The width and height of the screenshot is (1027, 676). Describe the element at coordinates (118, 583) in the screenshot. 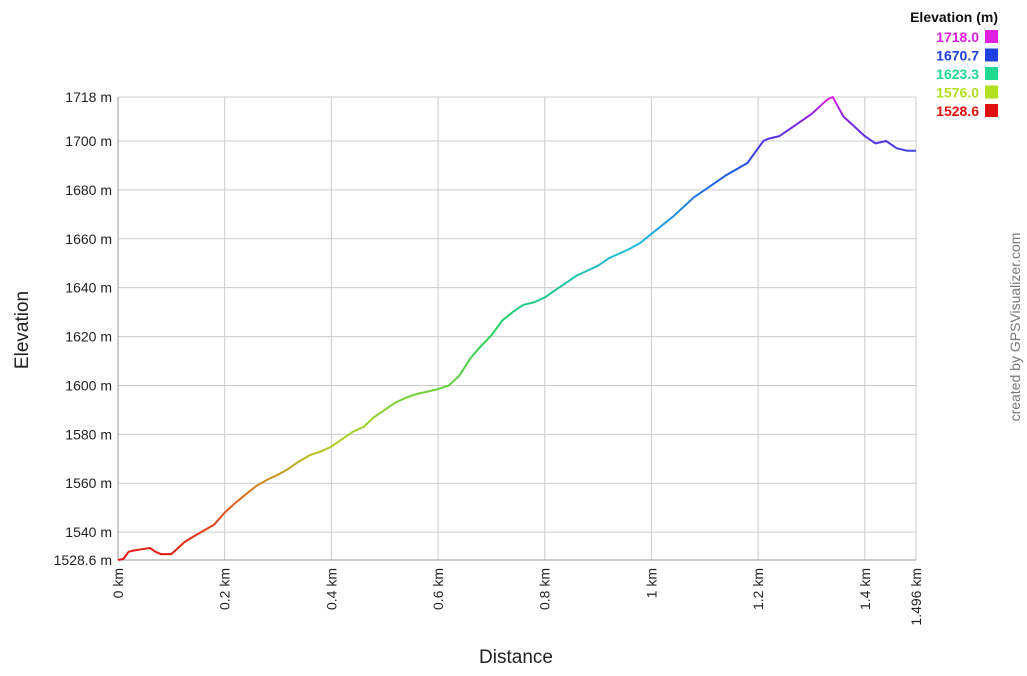

I see `x-tick-label: 0 km` at that location.